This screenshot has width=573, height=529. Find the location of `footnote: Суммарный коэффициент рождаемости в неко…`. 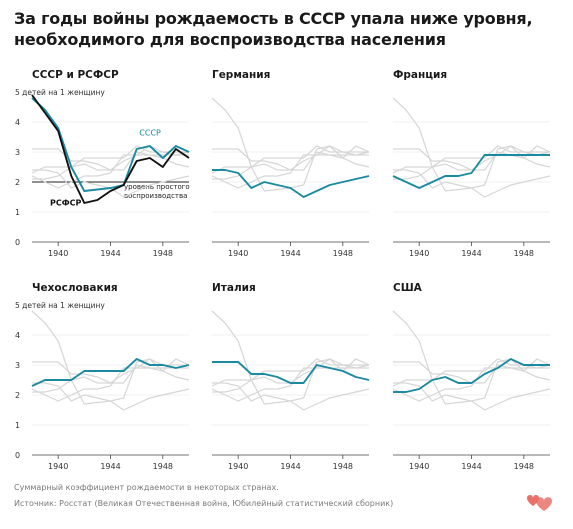

footnote: Суммарный коэффициент рождаемости в неко… is located at coordinates (146, 487).